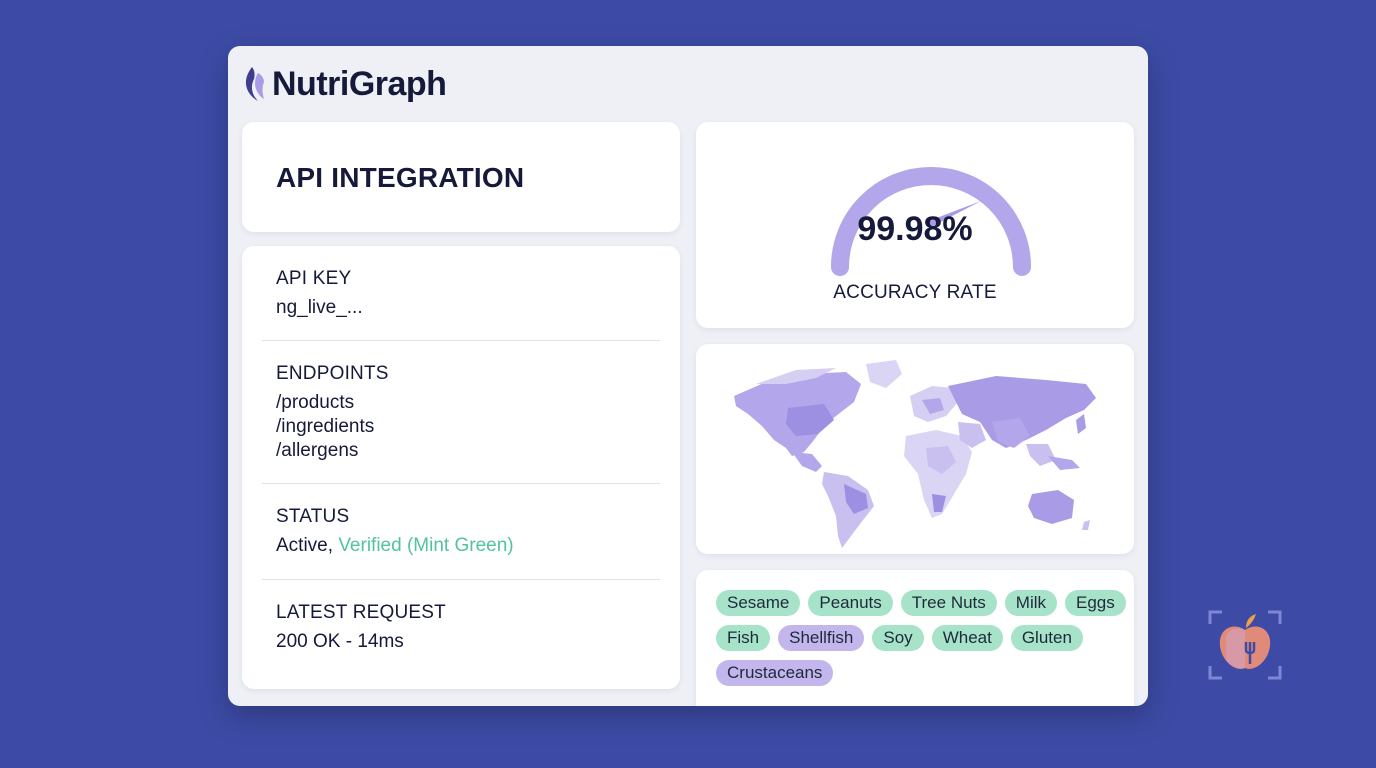 The width and height of the screenshot is (1376, 768). Describe the element at coordinates (948, 603) in the screenshot. I see `allergen-tag: Tree Nuts` at that location.